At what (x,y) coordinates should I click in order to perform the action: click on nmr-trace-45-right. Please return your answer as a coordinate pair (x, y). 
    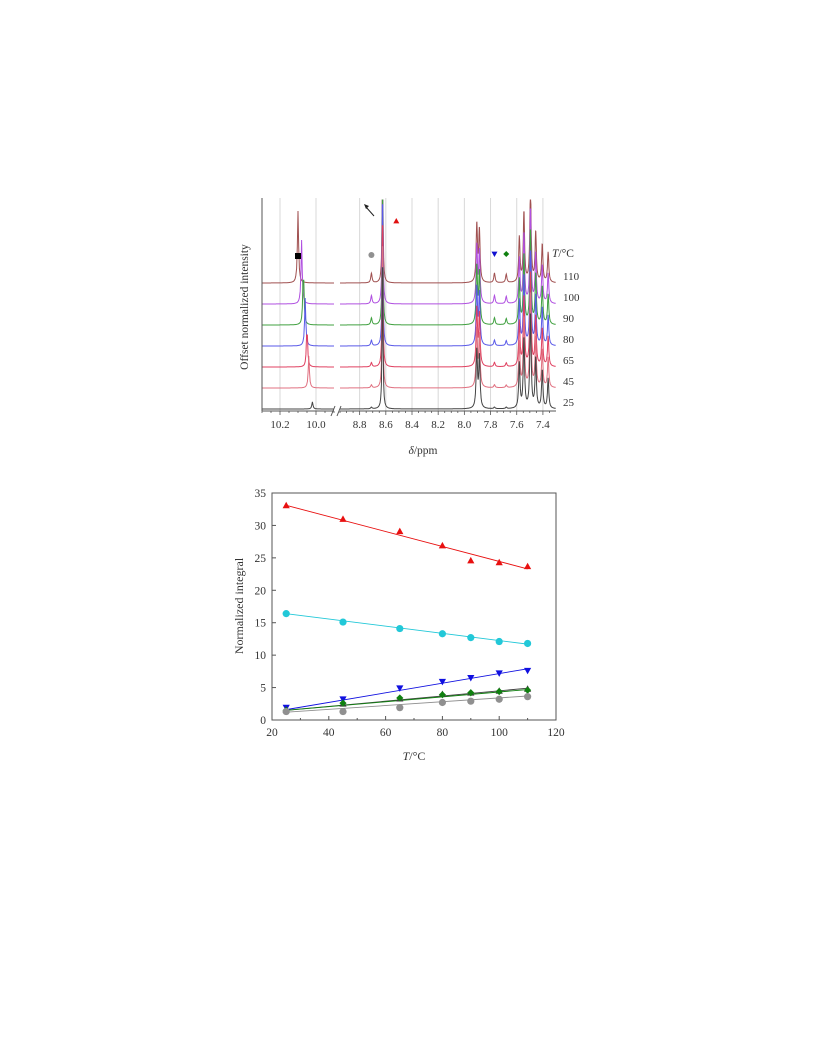
    Looking at the image, I should click on (448, 317).